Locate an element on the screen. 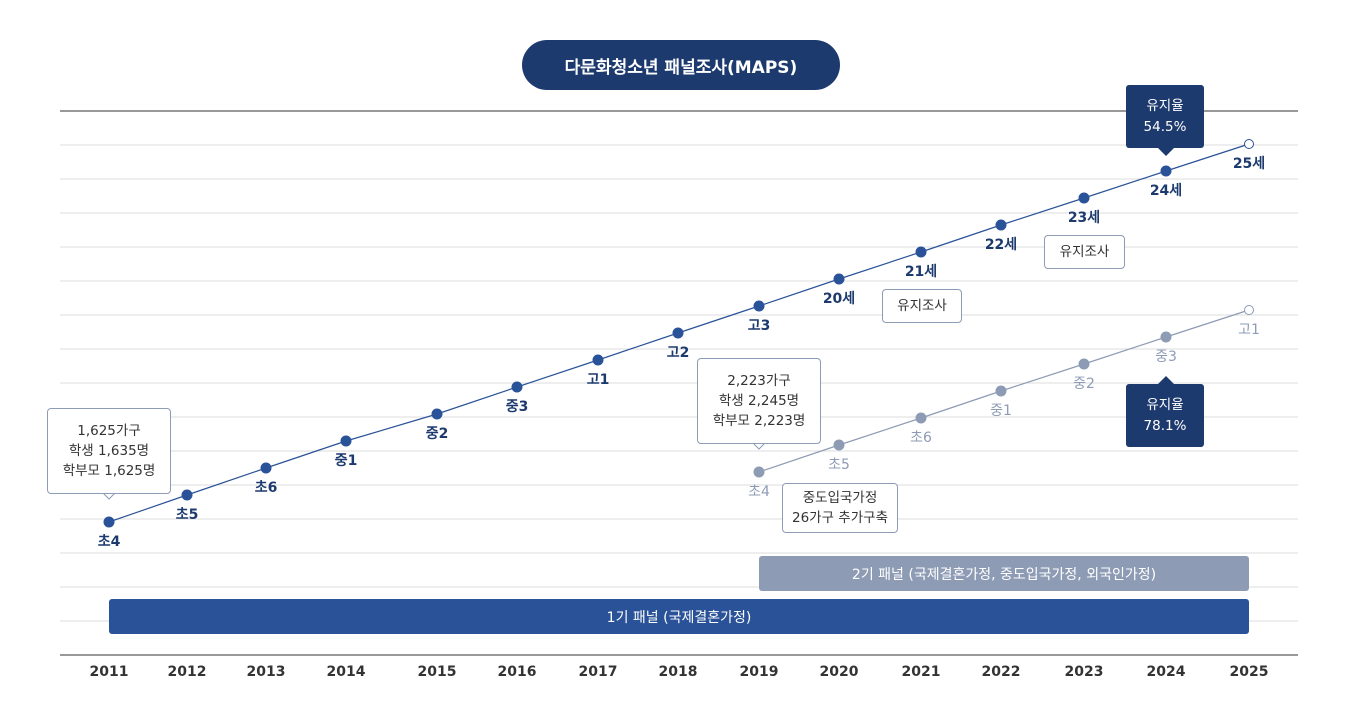 Image resolution: width=1358 pixels, height=727 pixels. panel2-point-label: 중1 is located at coordinates (1001, 411).